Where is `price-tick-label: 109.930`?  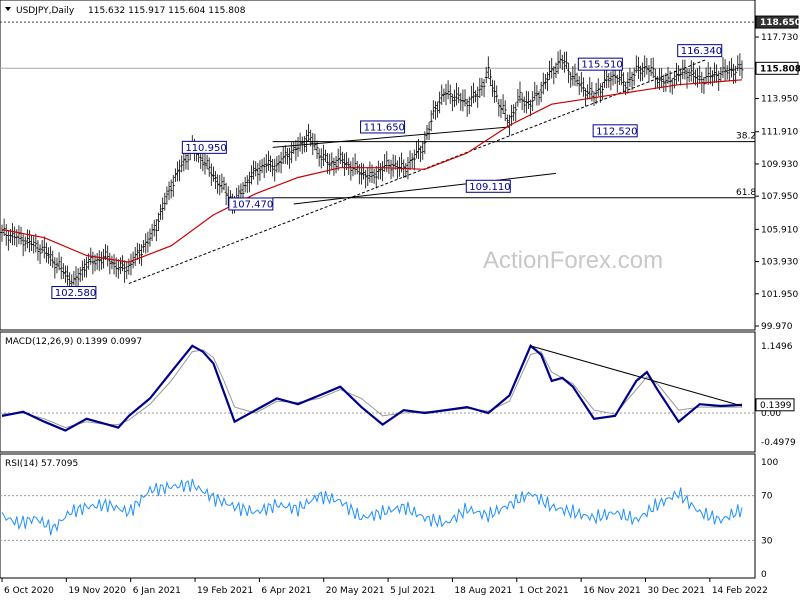
price-tick-label: 109.930 is located at coordinates (779, 165).